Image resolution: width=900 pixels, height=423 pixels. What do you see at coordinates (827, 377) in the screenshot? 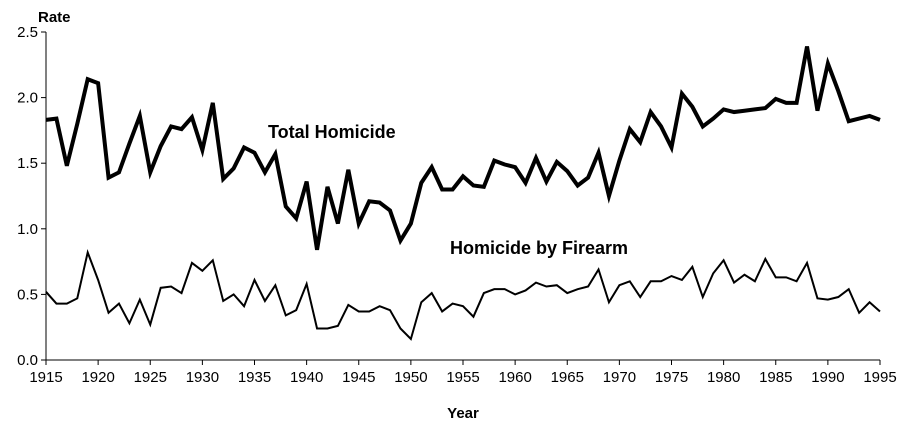
I see `x-tick-label: 1990` at bounding box center [827, 377].